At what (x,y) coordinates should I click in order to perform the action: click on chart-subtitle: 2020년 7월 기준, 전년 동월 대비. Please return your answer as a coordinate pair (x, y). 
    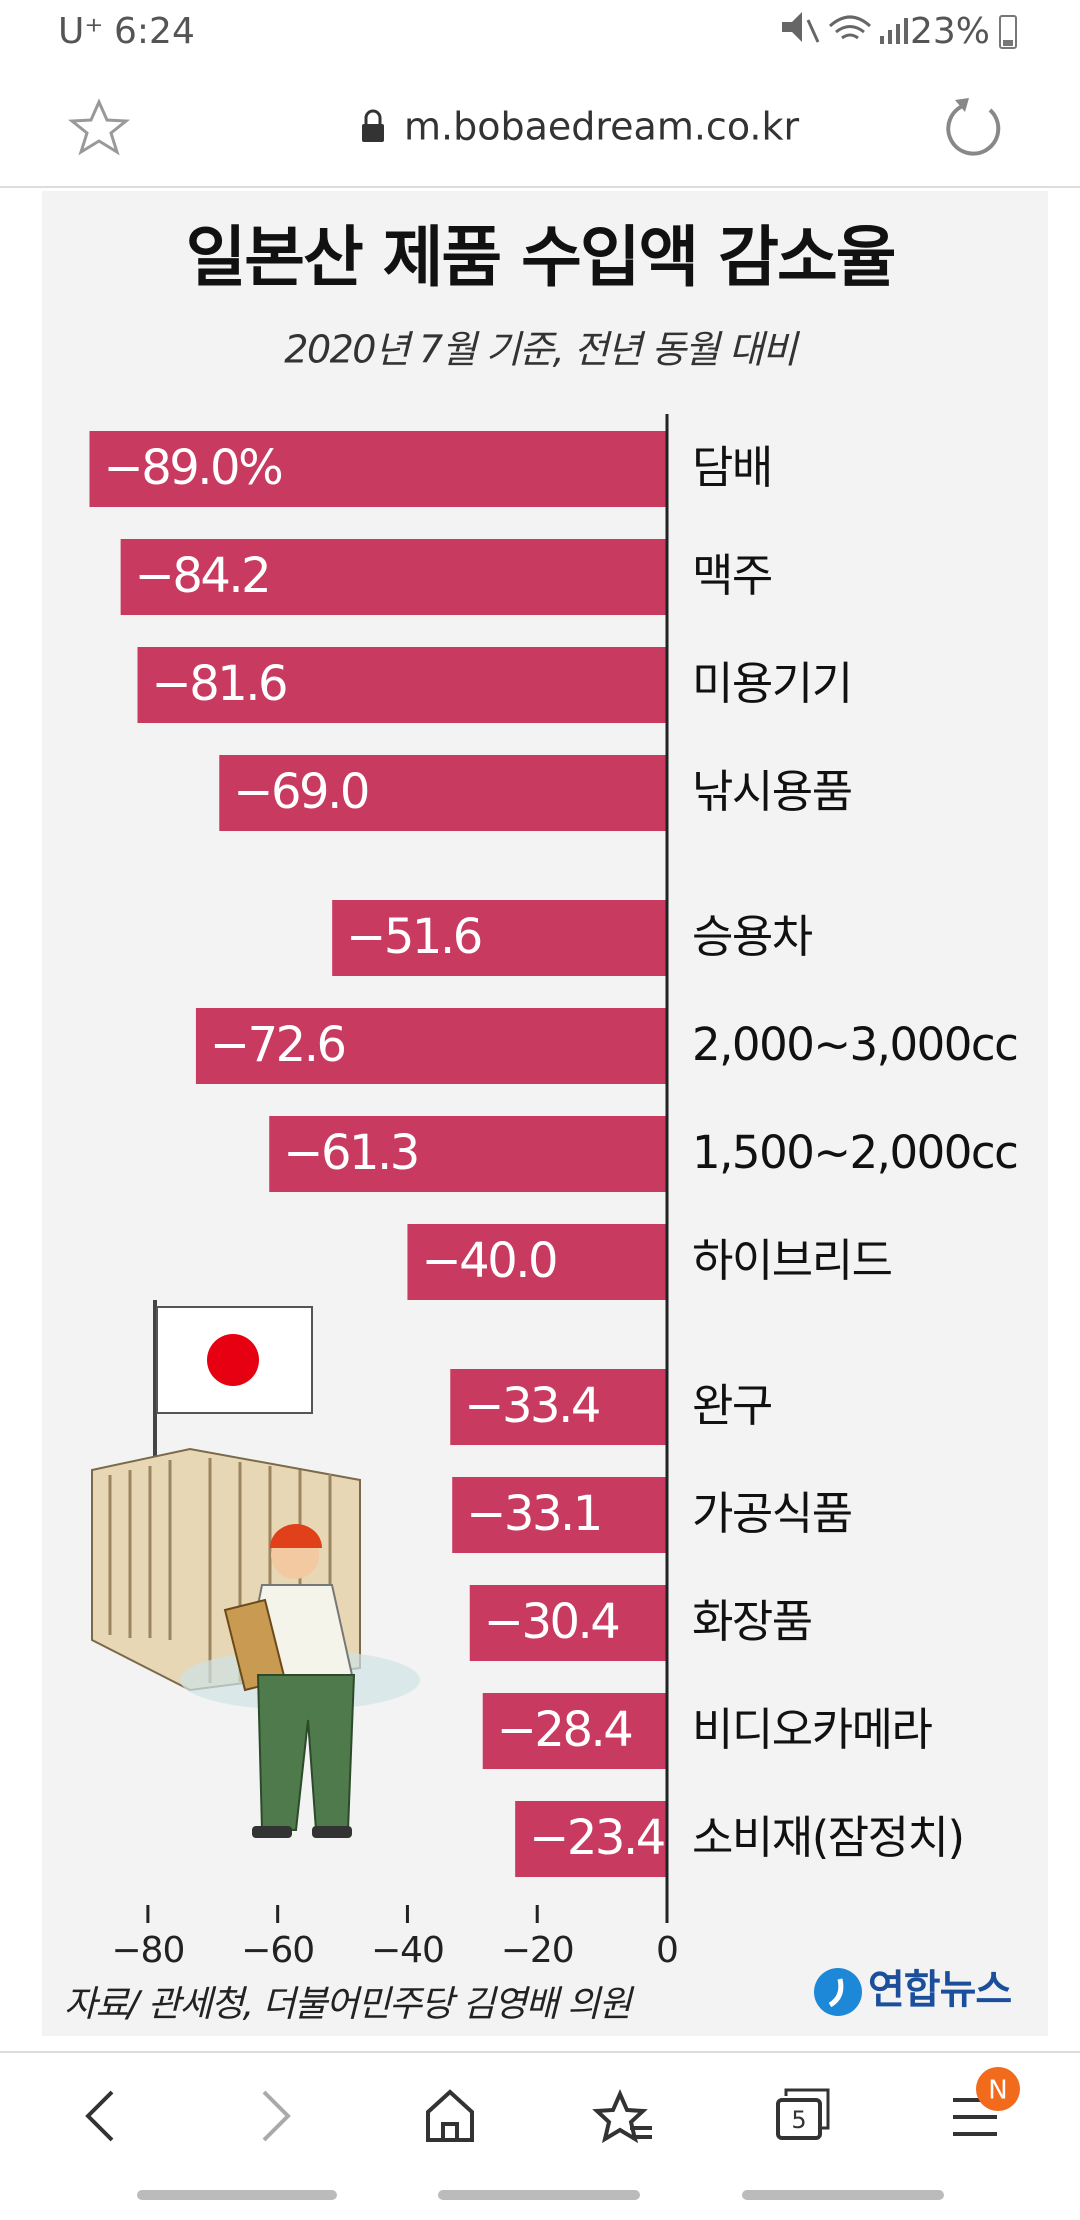
    Looking at the image, I should click on (542, 350).